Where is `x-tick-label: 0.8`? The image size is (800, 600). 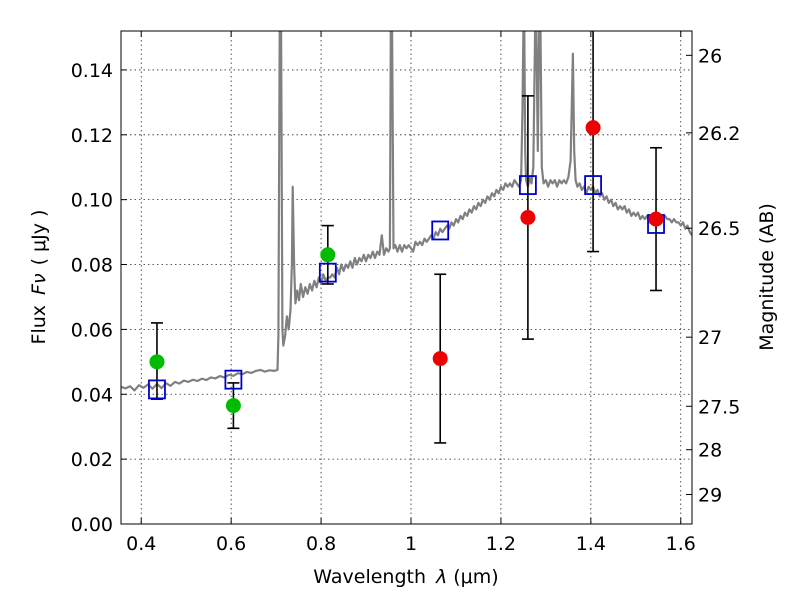 x-tick-label: 0.8 is located at coordinates (321, 544).